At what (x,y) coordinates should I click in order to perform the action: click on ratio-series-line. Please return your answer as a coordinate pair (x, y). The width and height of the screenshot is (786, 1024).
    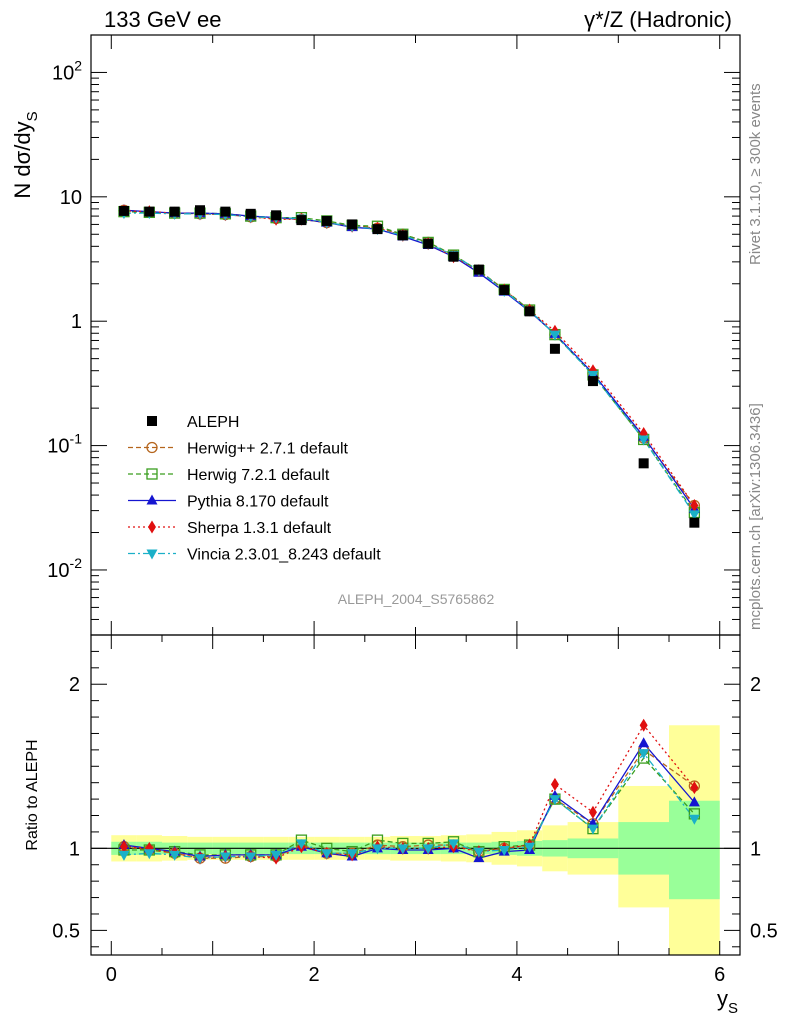
    Looking at the image, I should click on (409, 791).